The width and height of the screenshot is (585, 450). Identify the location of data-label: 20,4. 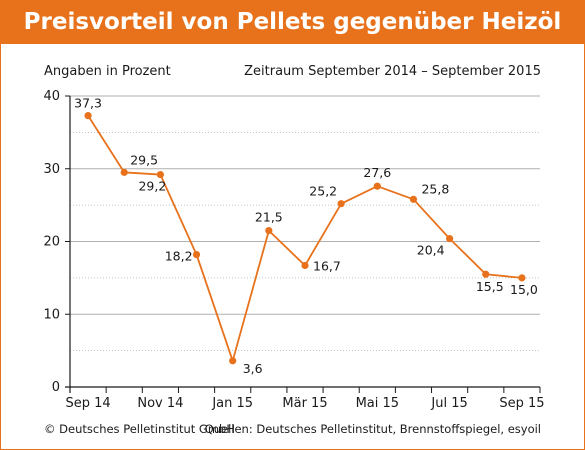
(431, 250).